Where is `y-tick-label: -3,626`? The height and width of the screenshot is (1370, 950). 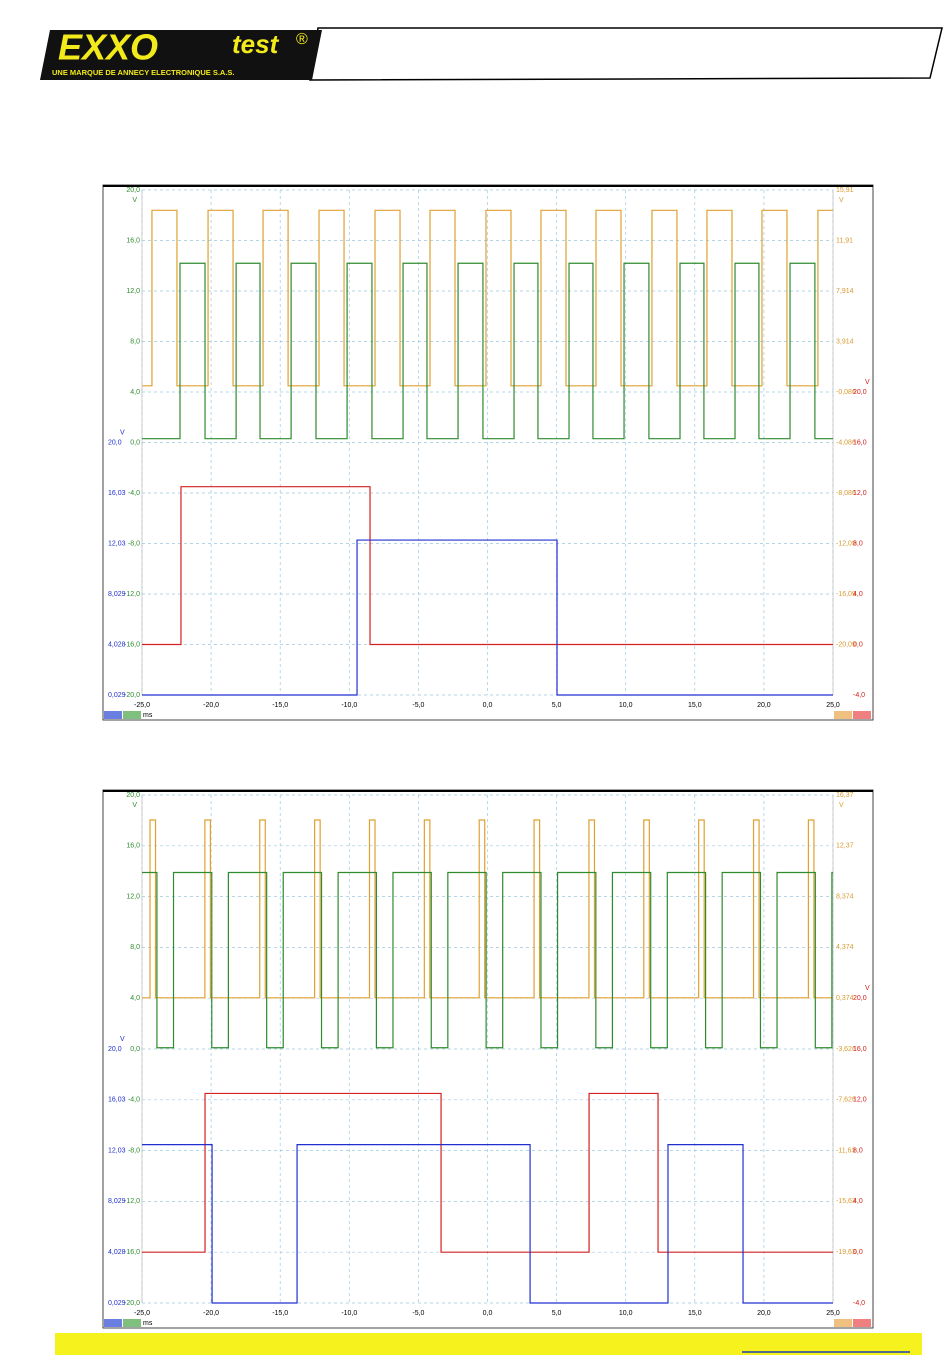
y-tick-label: -3,626 is located at coordinates (846, 1049).